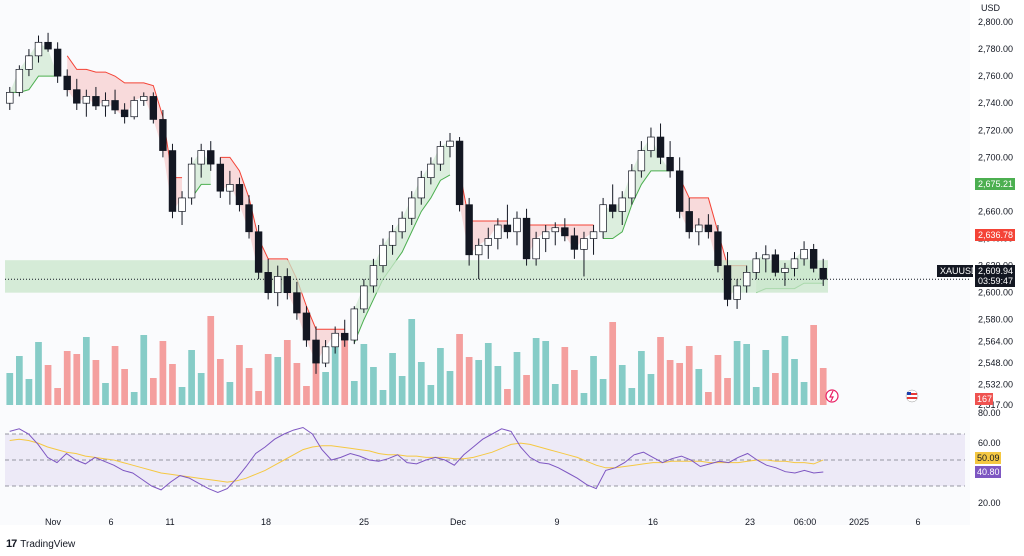 Image resolution: width=1024 pixels, height=556 pixels. Describe the element at coordinates (989, 413) in the screenshot. I see `rsi-tick-80: 80.00` at that location.